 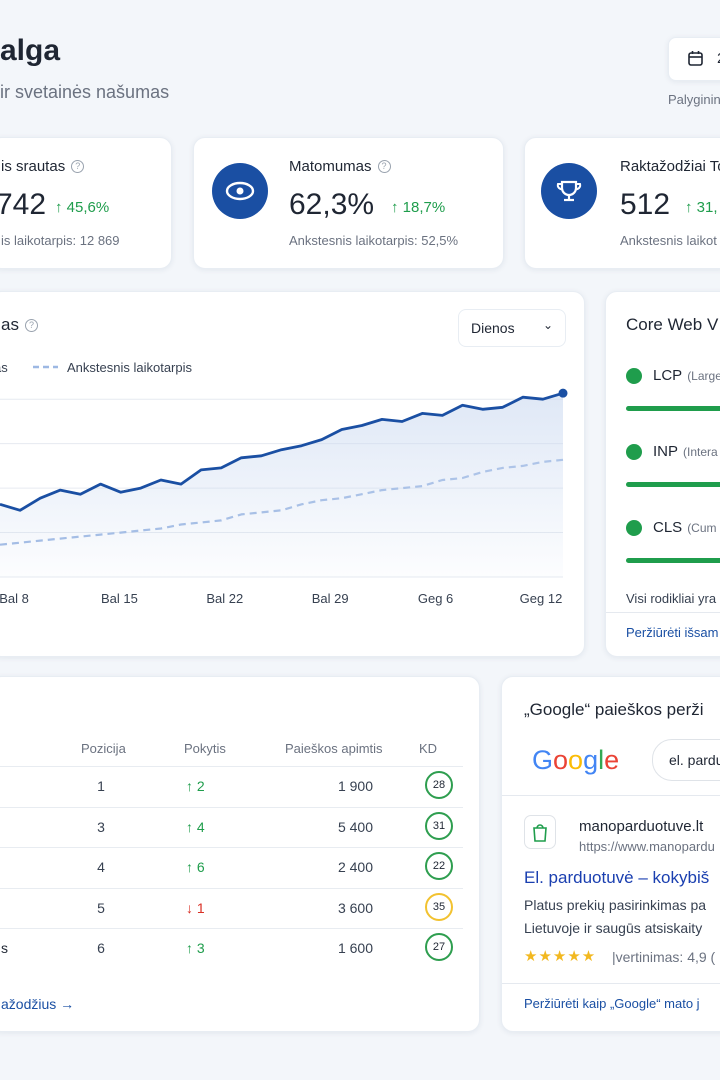 I want to click on preview-link: Peržiūrėti kaip „Google“ mato j, so click(x=612, y=1003).